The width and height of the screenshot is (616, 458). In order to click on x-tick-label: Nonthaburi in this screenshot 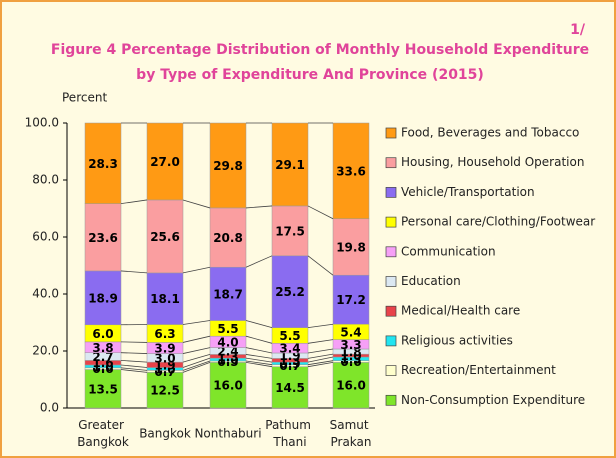, I will do `click(227, 434)`.